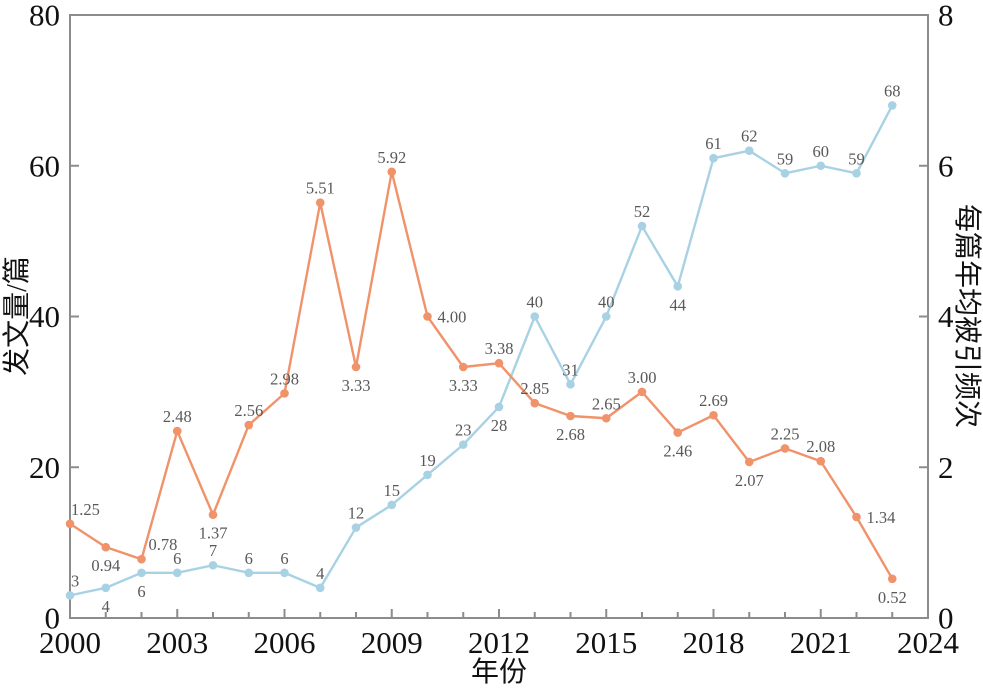 Image resolution: width=983 pixels, height=689 pixels. What do you see at coordinates (213, 550) in the screenshot?
I see `data-point-label: 7` at bounding box center [213, 550].